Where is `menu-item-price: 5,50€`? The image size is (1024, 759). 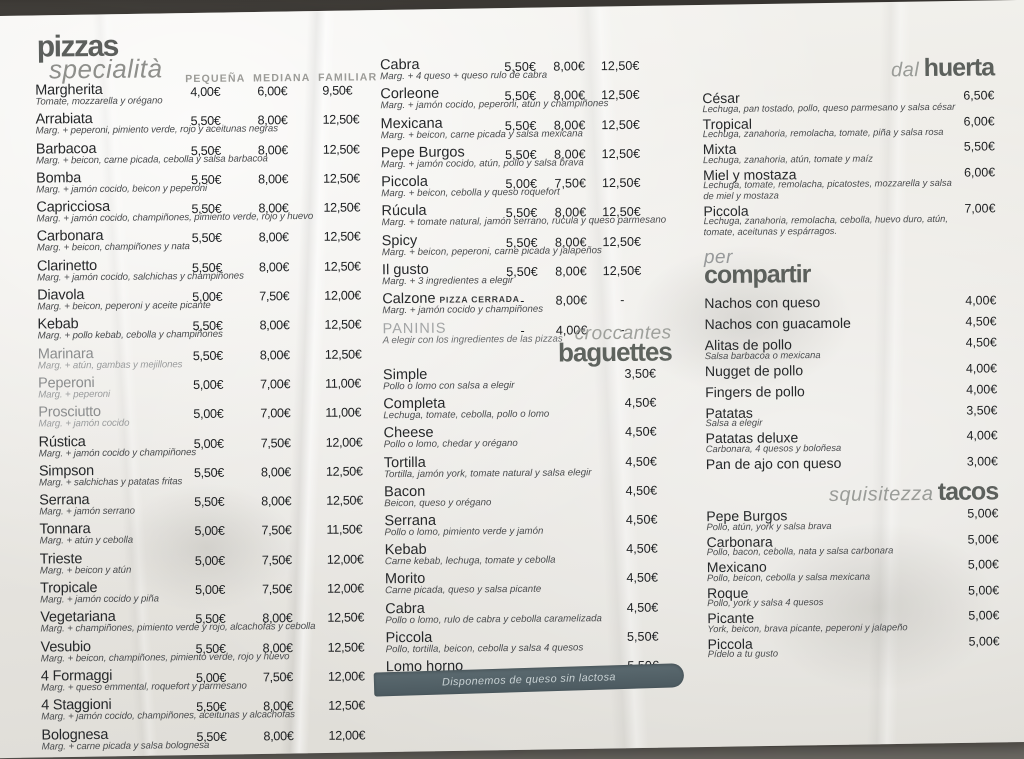 menu-item-price: 5,50€ is located at coordinates (979, 146).